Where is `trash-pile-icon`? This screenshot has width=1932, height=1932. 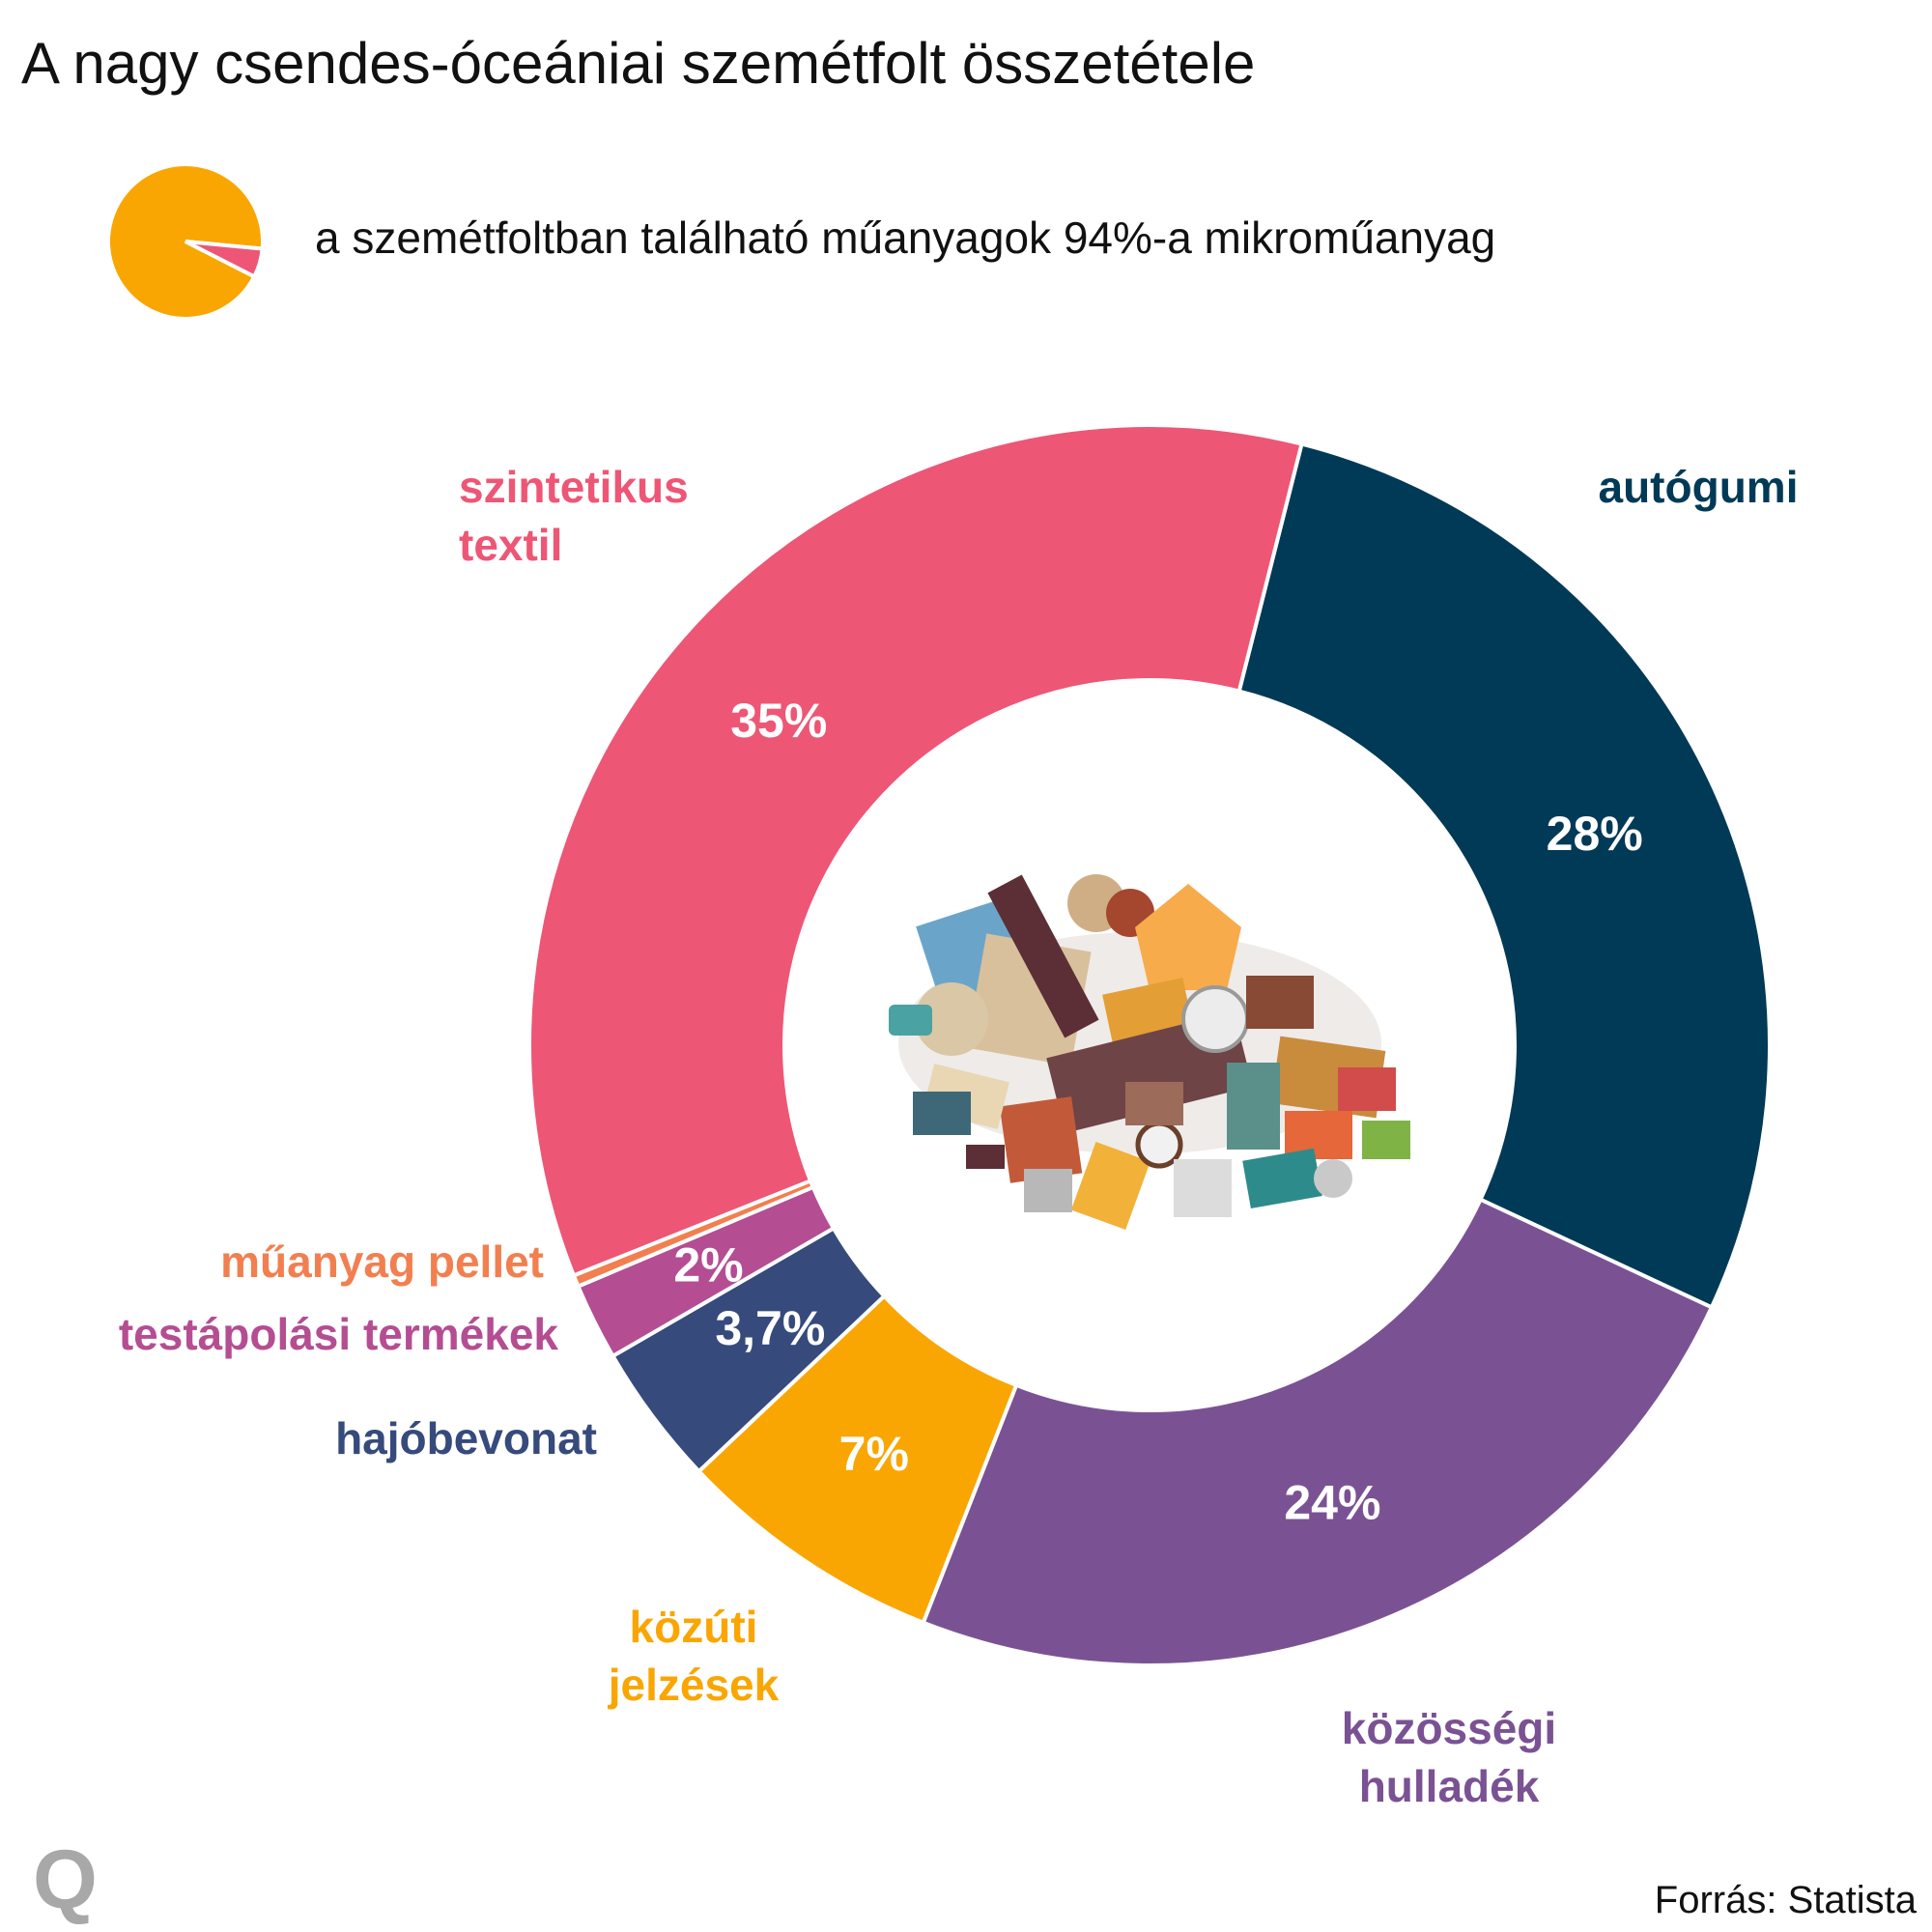
trash-pile-icon is located at coordinates (1149, 1052).